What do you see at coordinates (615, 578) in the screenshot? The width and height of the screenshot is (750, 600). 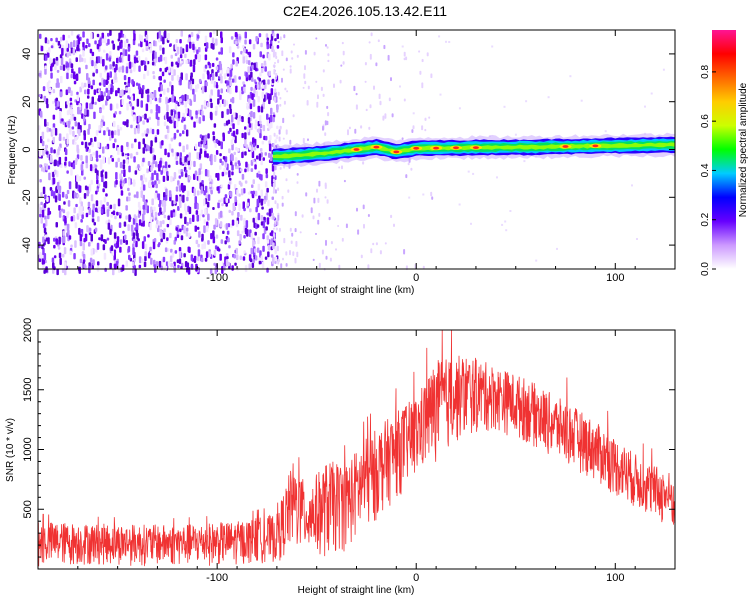 I see `x-tick-label: 100` at bounding box center [615, 578].